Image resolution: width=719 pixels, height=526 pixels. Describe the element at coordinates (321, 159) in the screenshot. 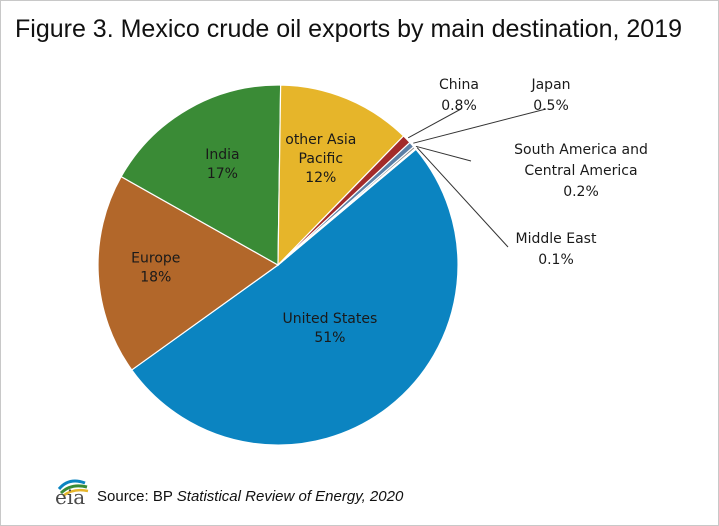

I see `slice-label-other-asia-pacific: Pacific` at that location.